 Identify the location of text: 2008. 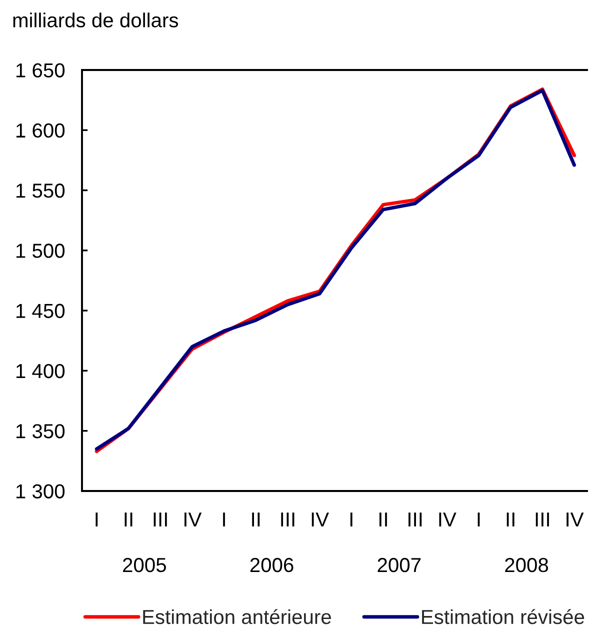
(526, 565).